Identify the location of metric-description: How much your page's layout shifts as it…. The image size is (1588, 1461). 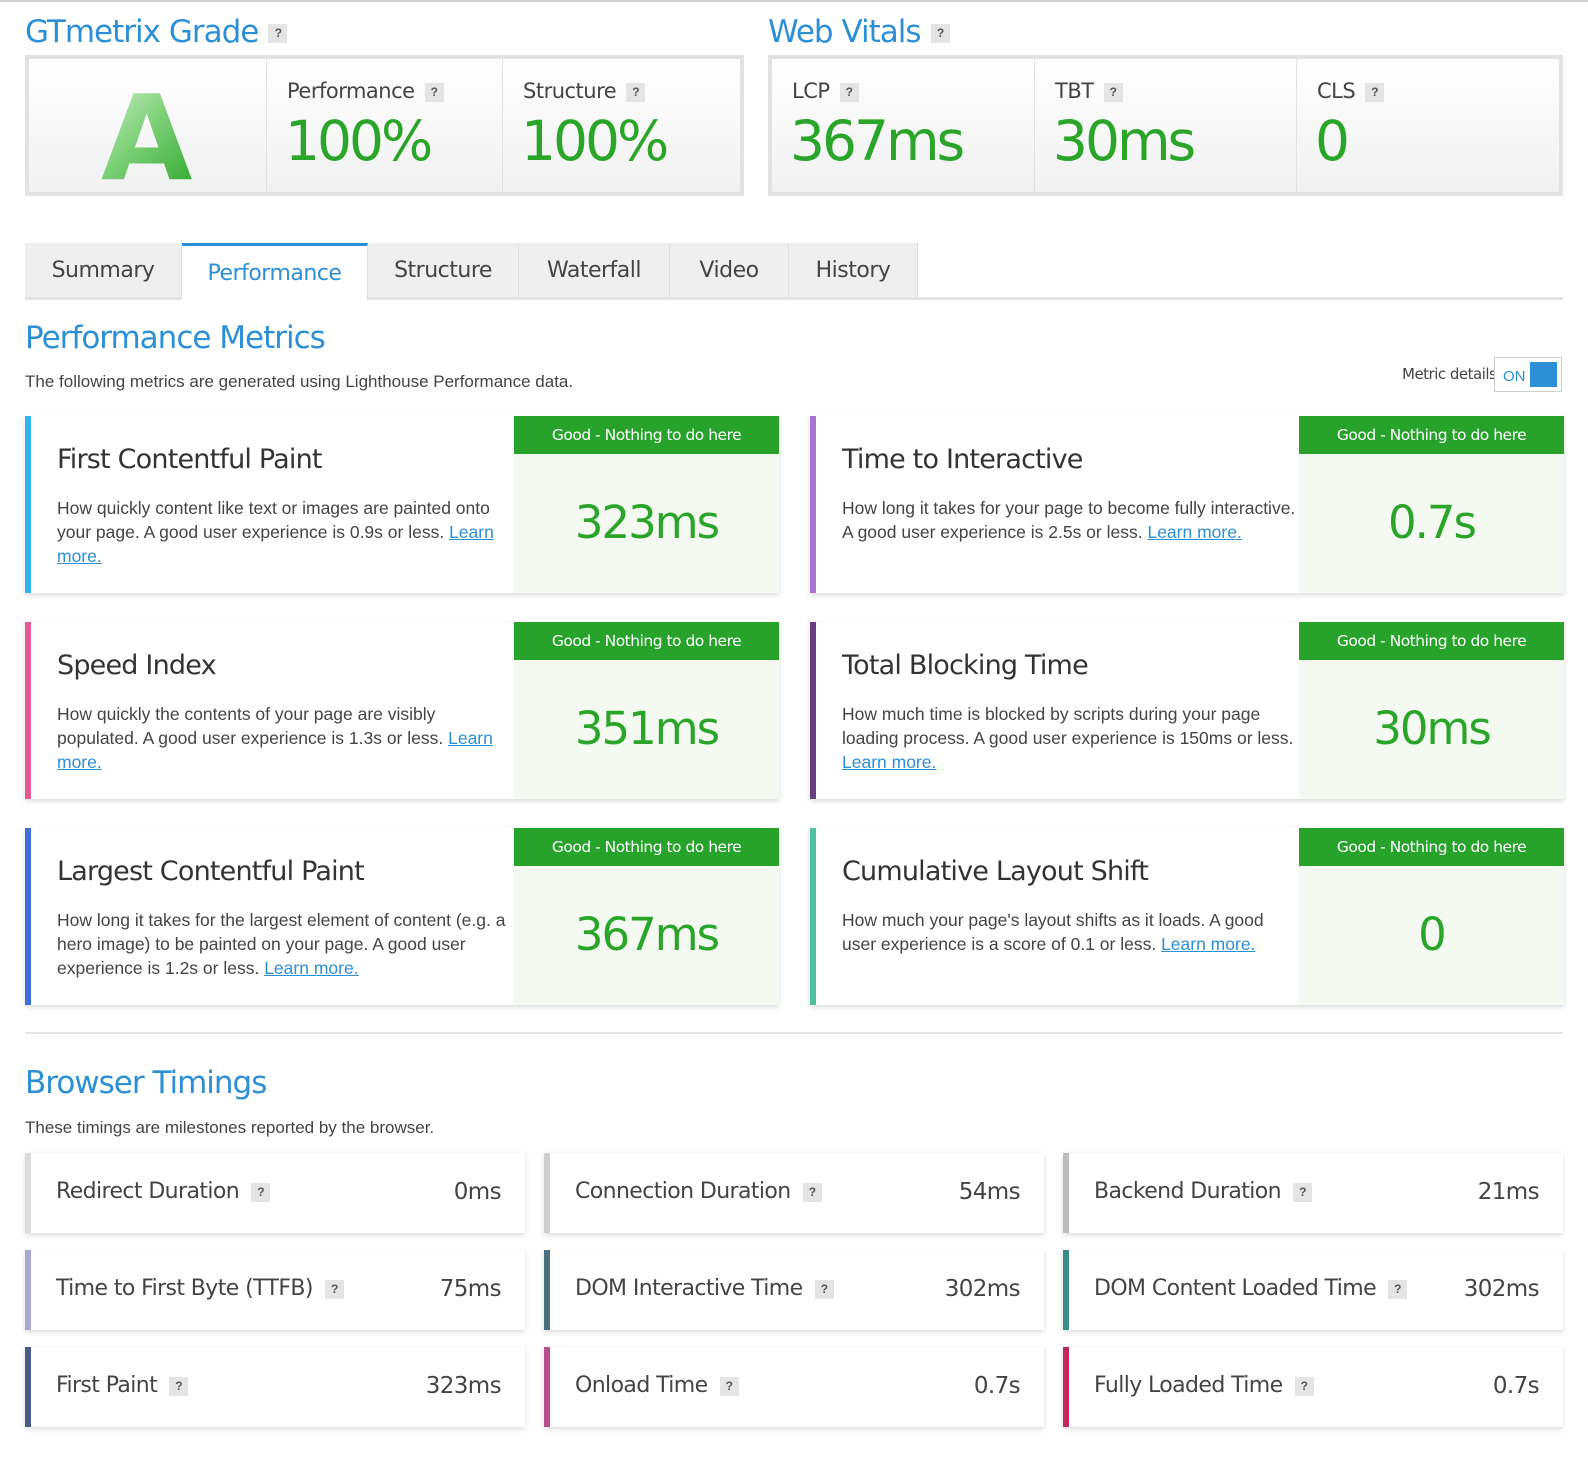
(1053, 932).